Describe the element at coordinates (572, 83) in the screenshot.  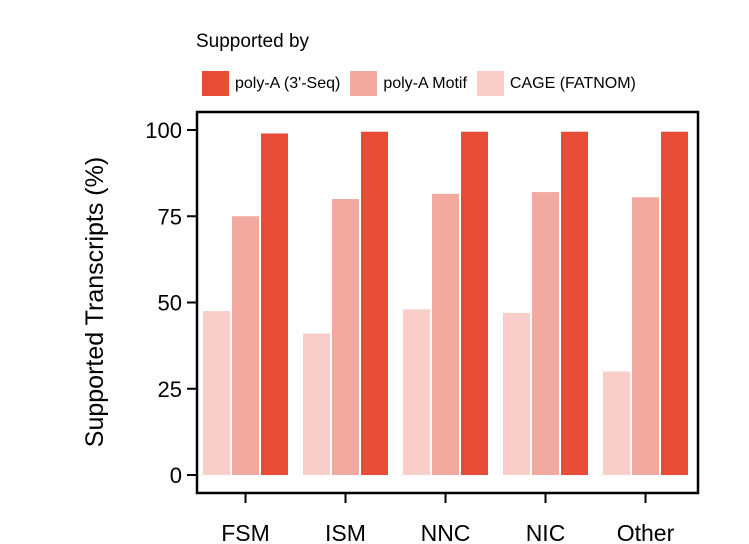
I see `legend-label: CAGE (FATNOM)` at that location.